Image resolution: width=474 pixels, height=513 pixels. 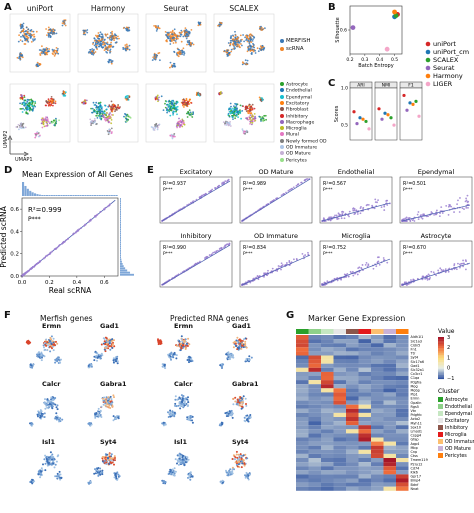 I want to click on panel-label-e: E, so click(x=150, y=170).